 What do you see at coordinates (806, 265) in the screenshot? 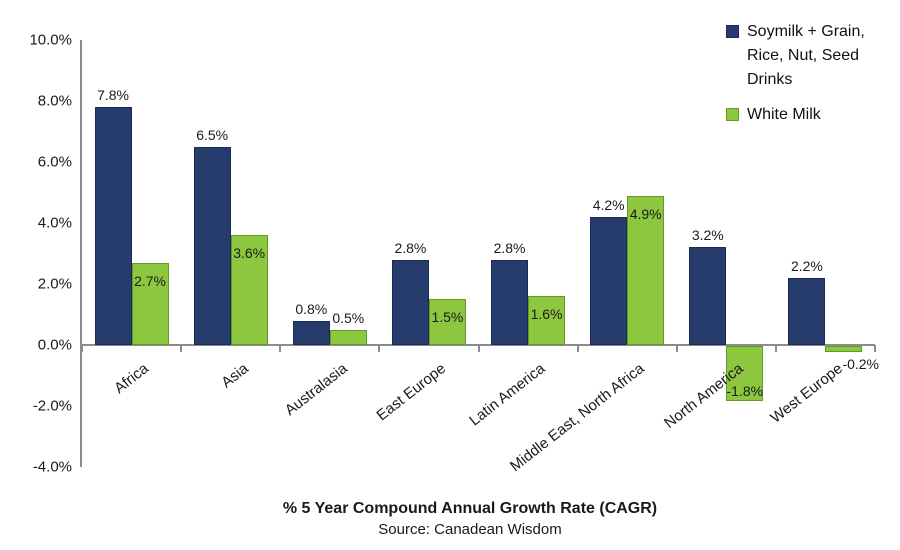
I see `data-label-soymilk-west-europe: 2.2%` at bounding box center [806, 265].